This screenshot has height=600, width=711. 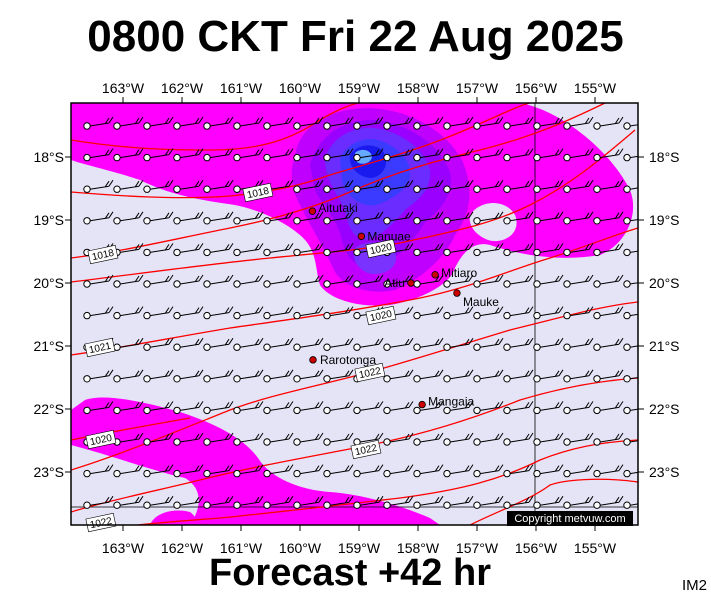 I want to click on place-label: Atiu, so click(x=394, y=283).